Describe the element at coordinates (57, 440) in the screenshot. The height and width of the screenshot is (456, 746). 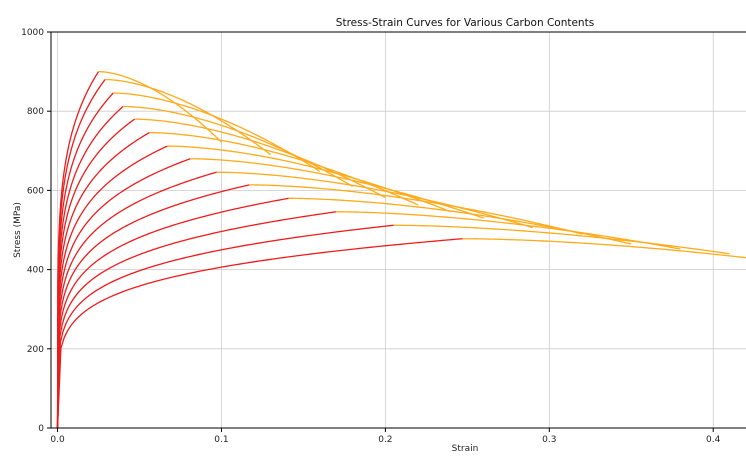
I see `x-tick-label: 0.0` at that location.